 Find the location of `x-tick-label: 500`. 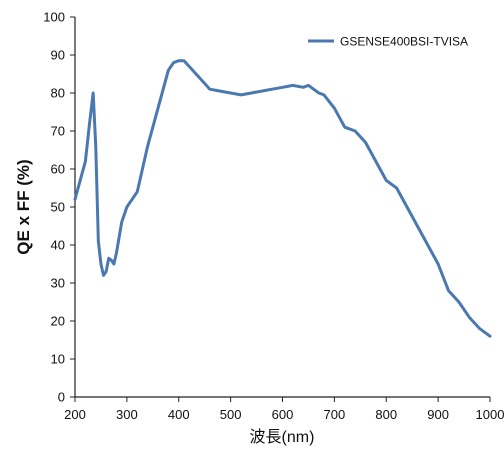

x-tick-label: 500 is located at coordinates (231, 414).